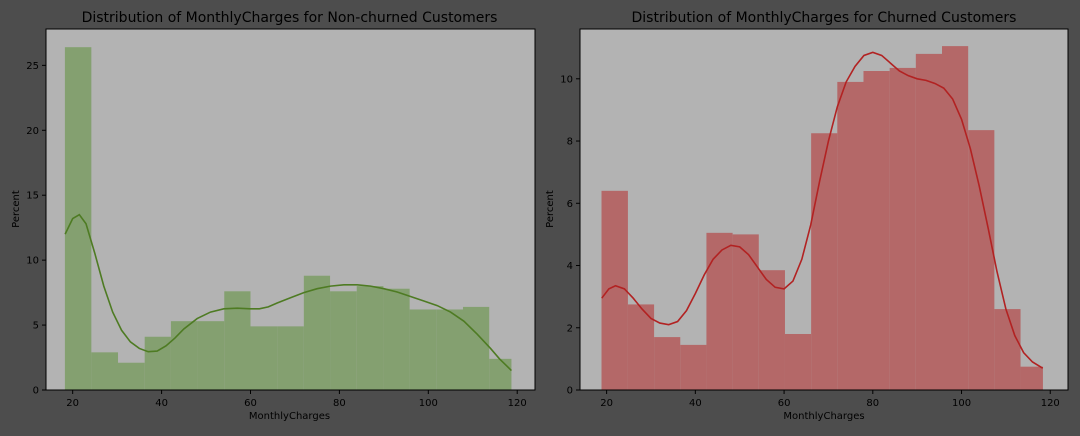  I want to click on y-tick-label: 8, so click(570, 142).